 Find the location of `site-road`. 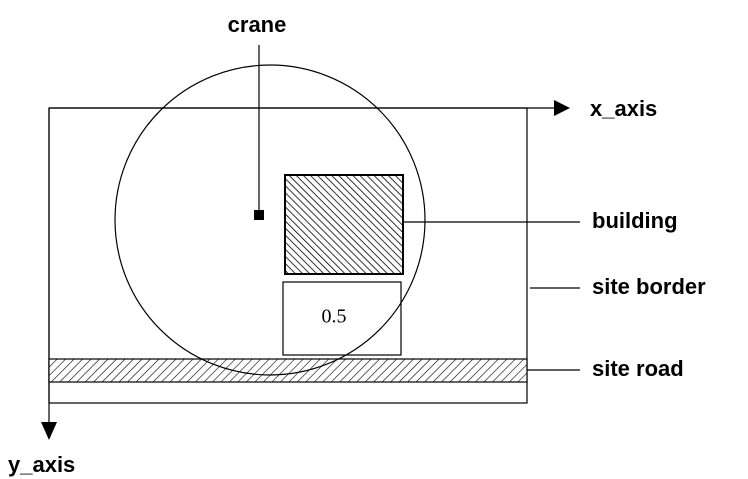

site-road is located at coordinates (288, 370).